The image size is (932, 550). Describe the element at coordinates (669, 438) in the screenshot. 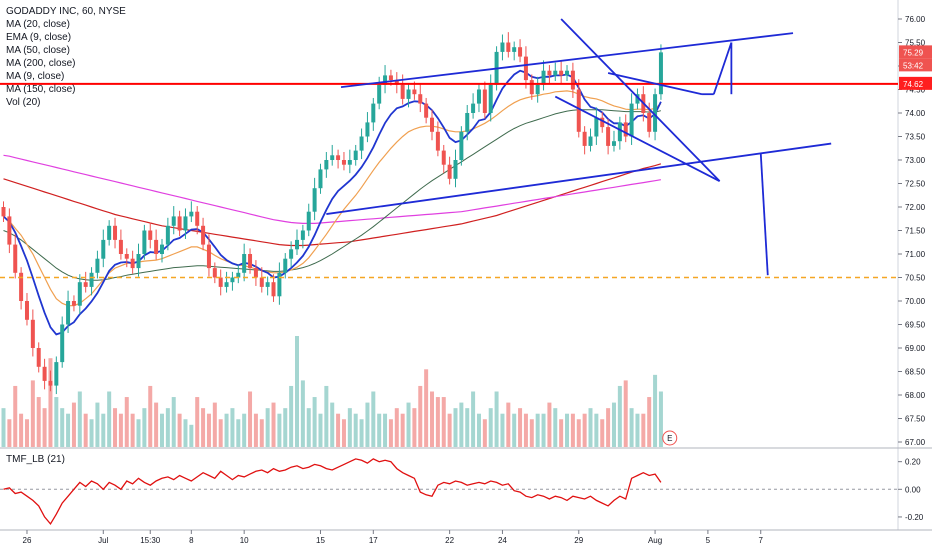

I see `earnings-marker-letter: E` at that location.